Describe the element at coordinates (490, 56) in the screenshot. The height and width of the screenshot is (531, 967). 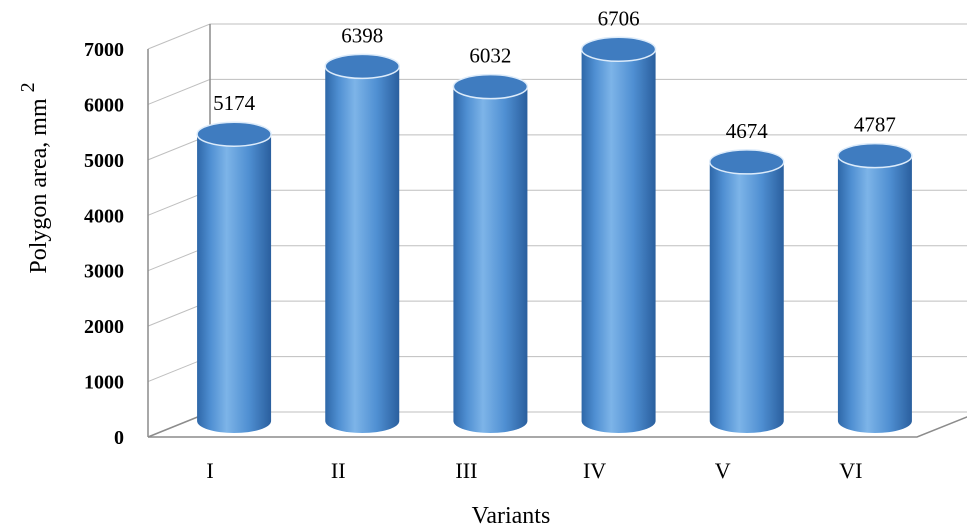
I see `data-label: 6032` at that location.